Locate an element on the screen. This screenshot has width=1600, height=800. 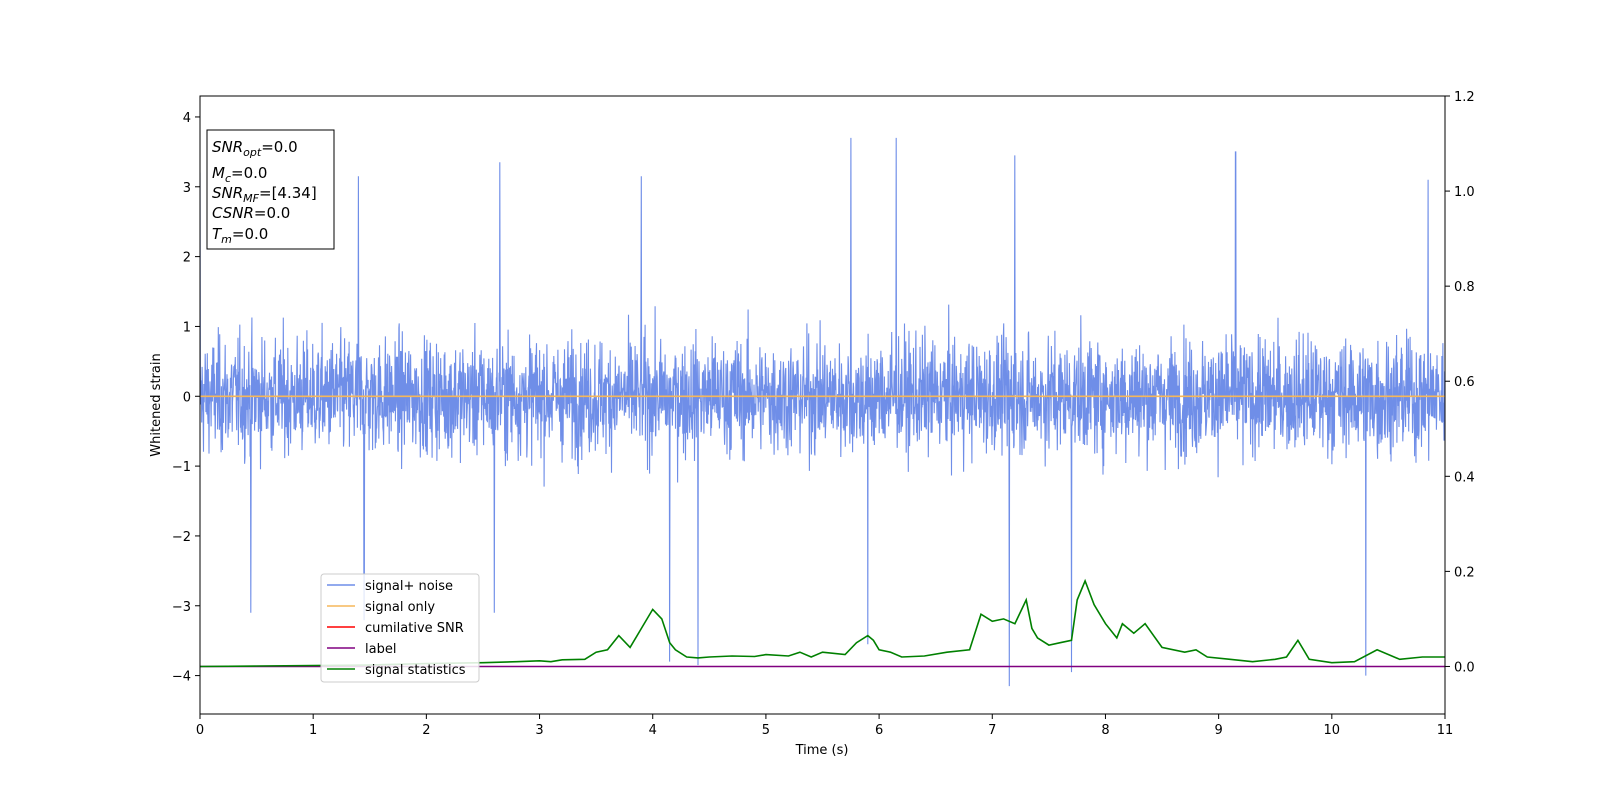
svg-text: Tm=0.0 is located at coordinates (240, 235).